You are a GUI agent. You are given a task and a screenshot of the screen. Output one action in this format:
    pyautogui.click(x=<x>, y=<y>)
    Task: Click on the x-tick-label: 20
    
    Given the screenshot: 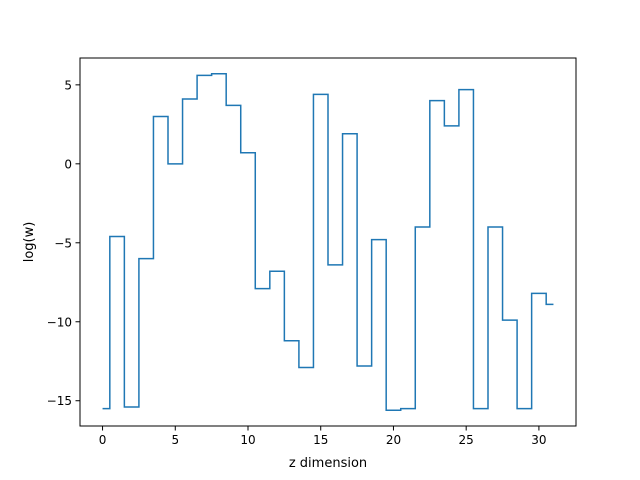 What is the action you would take?
    pyautogui.click(x=393, y=440)
    